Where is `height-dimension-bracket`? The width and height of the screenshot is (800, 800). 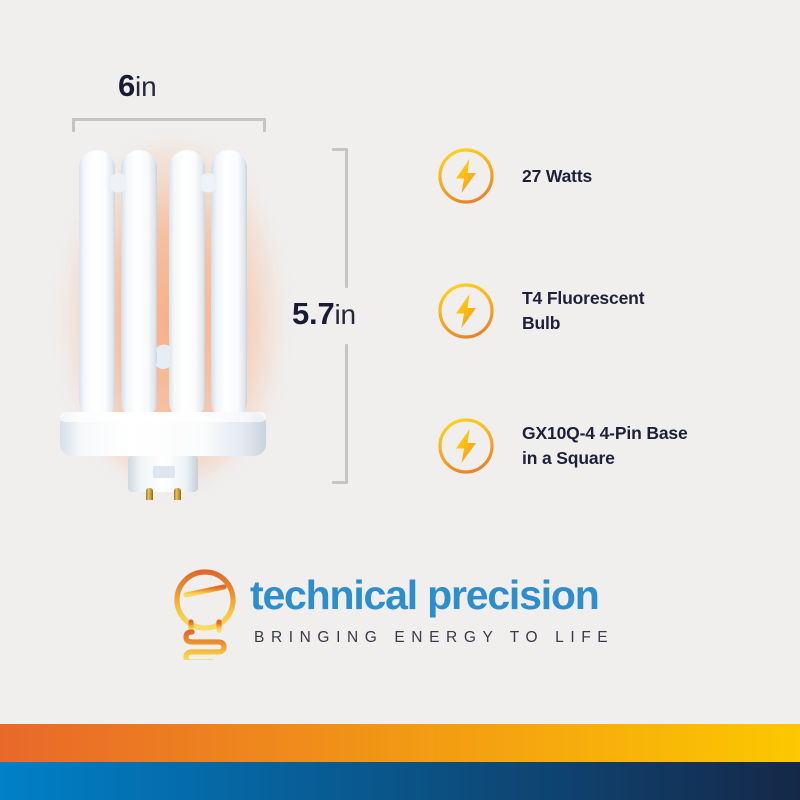 height-dimension-bracket is located at coordinates (340, 316).